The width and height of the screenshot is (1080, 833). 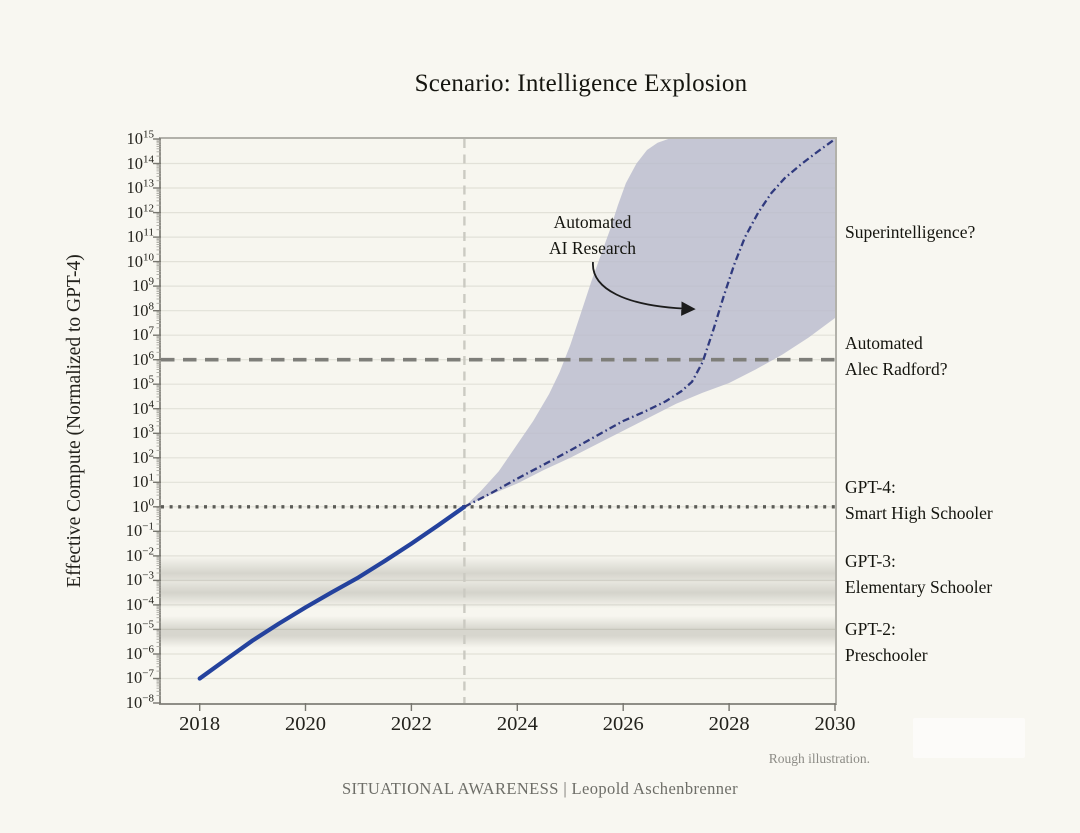 I want to click on y-tick-label-10e11: 10¹¹, so click(x=140, y=236).